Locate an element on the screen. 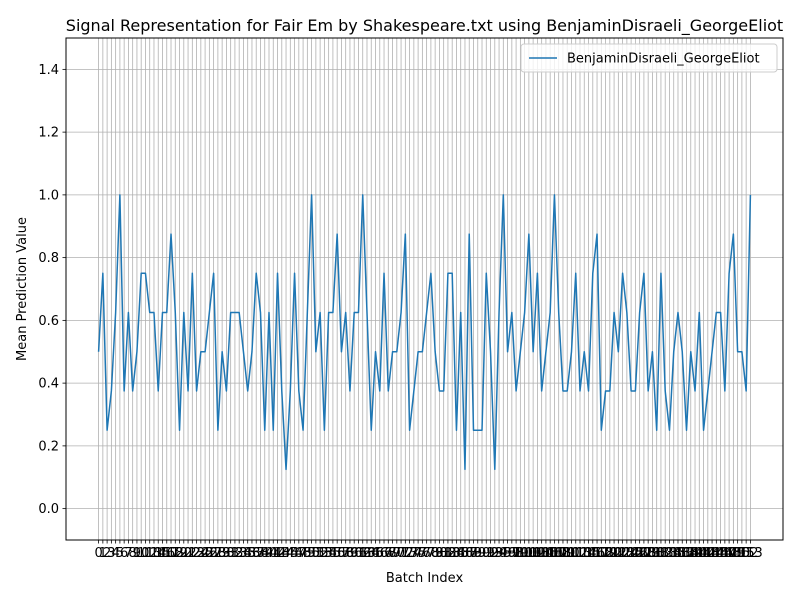 The image size is (800, 600). x-tick-label: 141 is located at coordinates (699, 553).